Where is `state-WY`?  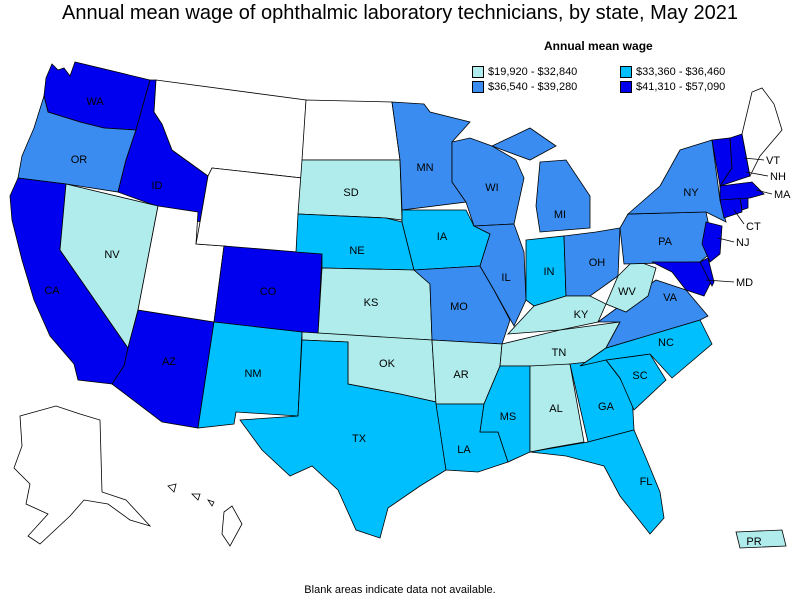 state-WY is located at coordinates (249, 211).